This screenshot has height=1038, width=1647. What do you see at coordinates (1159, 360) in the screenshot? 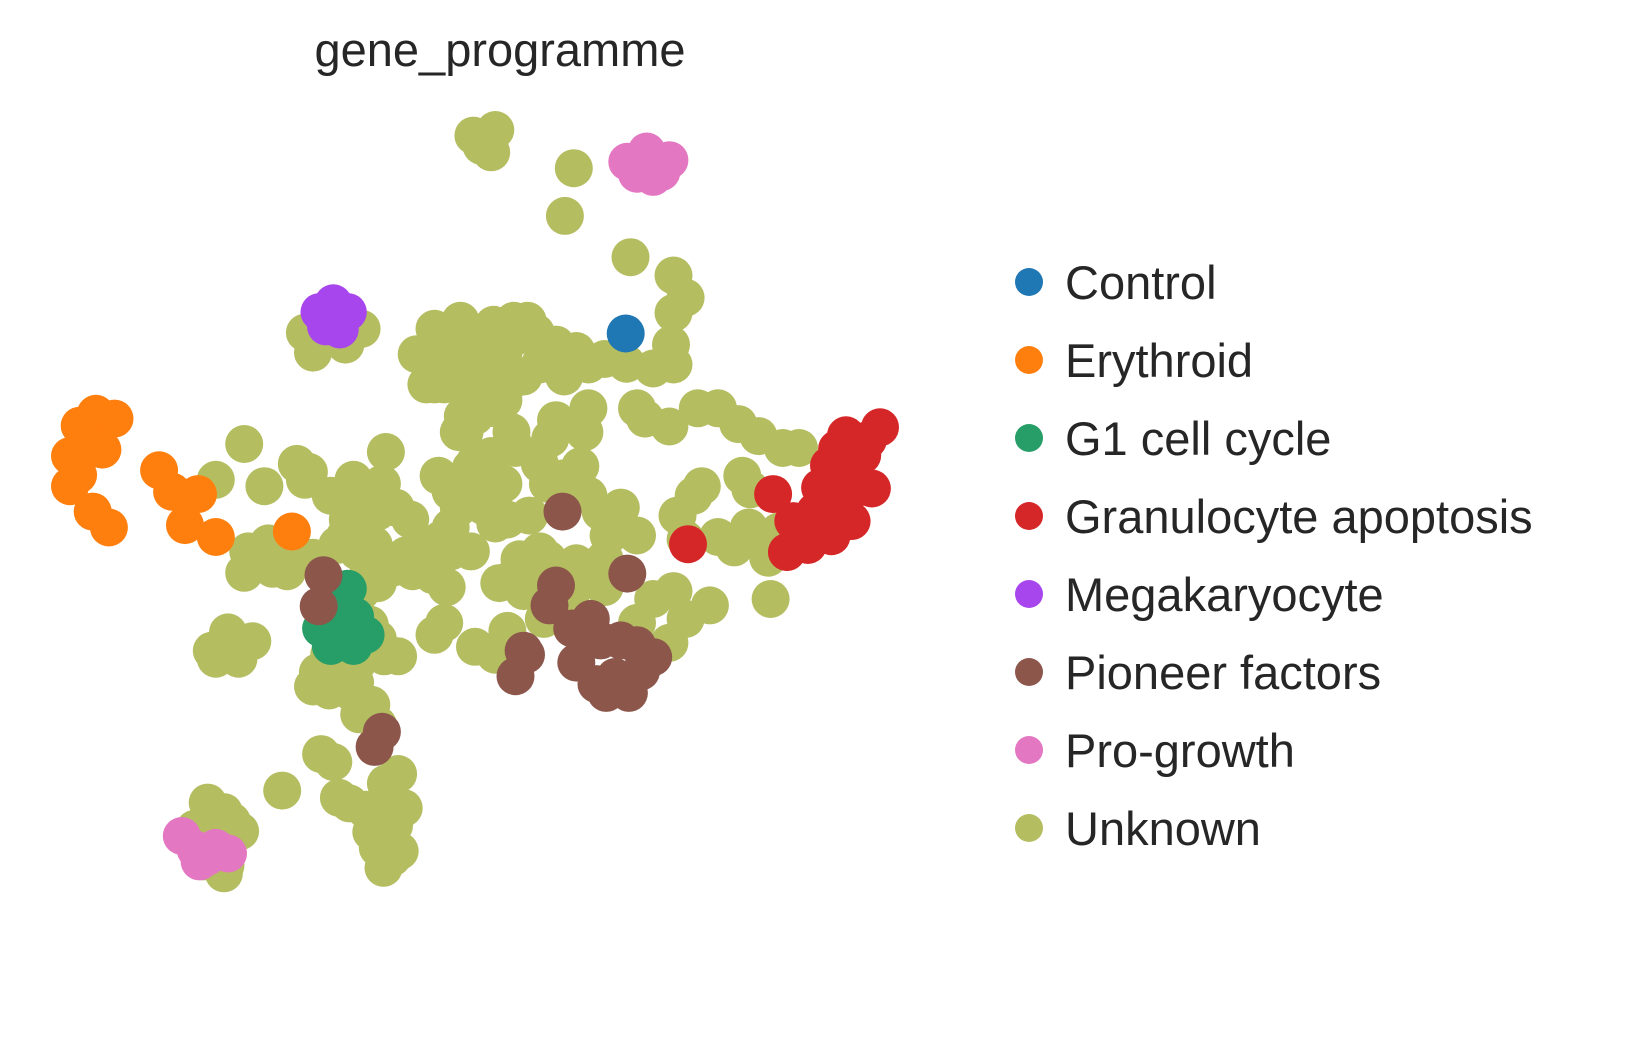
I see `legend-label: Erythroid` at bounding box center [1159, 360].